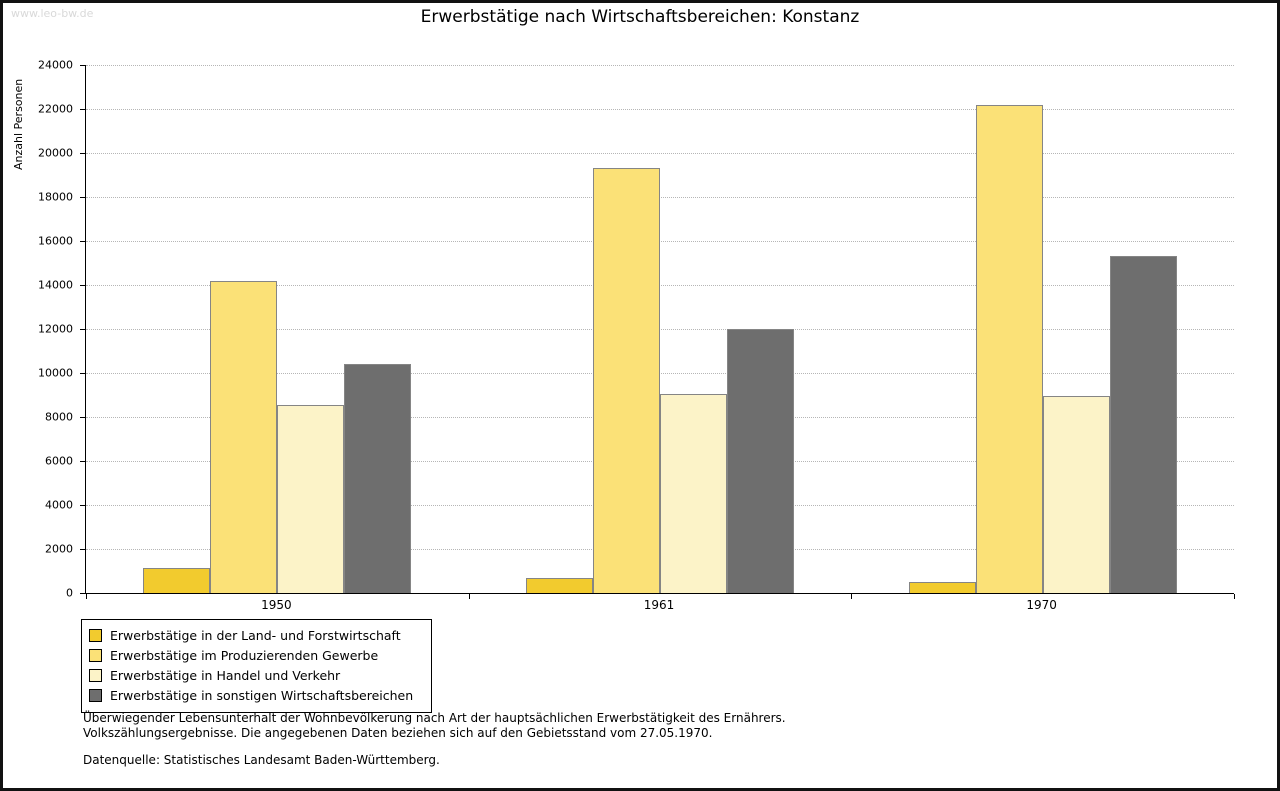 This screenshot has height=791, width=1280. What do you see at coordinates (942, 587) in the screenshot?
I see `bar-series1-1970` at bounding box center [942, 587].